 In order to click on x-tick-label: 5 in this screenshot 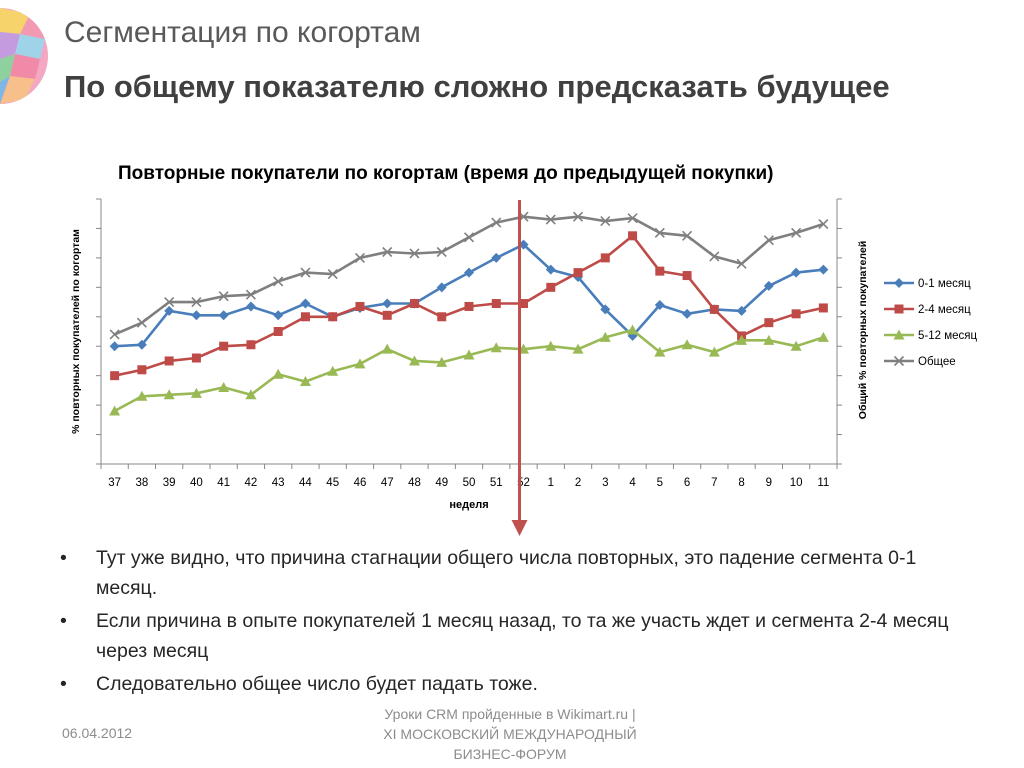, I will do `click(660, 483)`.